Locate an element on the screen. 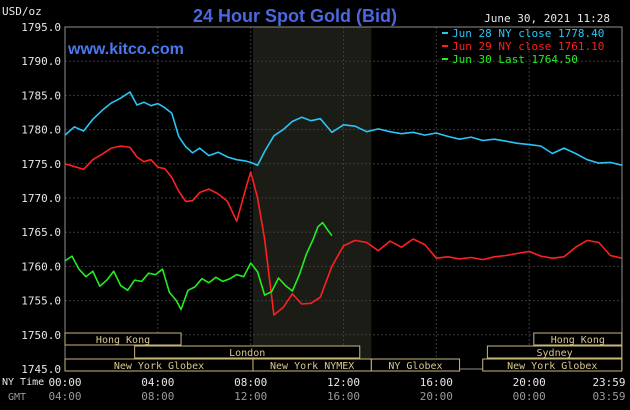  x-tick-label-ny: 20:00 is located at coordinates (529, 382).